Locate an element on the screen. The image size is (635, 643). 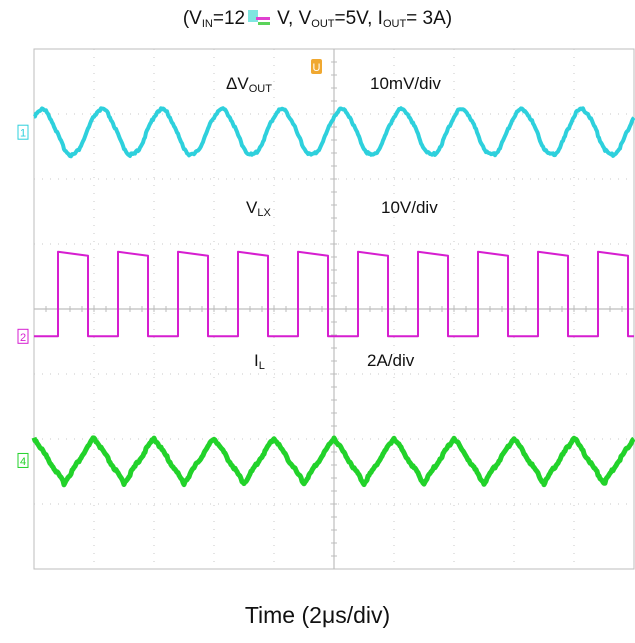
channel-marker-1: 1 is located at coordinates (23, 132).